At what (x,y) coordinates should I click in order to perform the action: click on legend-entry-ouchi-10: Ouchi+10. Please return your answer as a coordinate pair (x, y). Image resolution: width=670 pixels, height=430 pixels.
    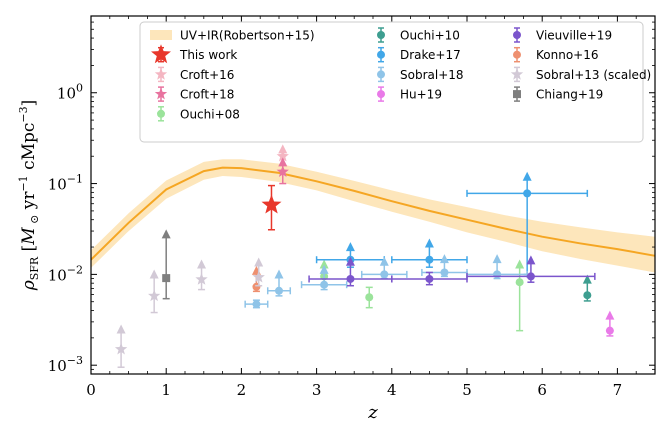
    Looking at the image, I should click on (418, 35).